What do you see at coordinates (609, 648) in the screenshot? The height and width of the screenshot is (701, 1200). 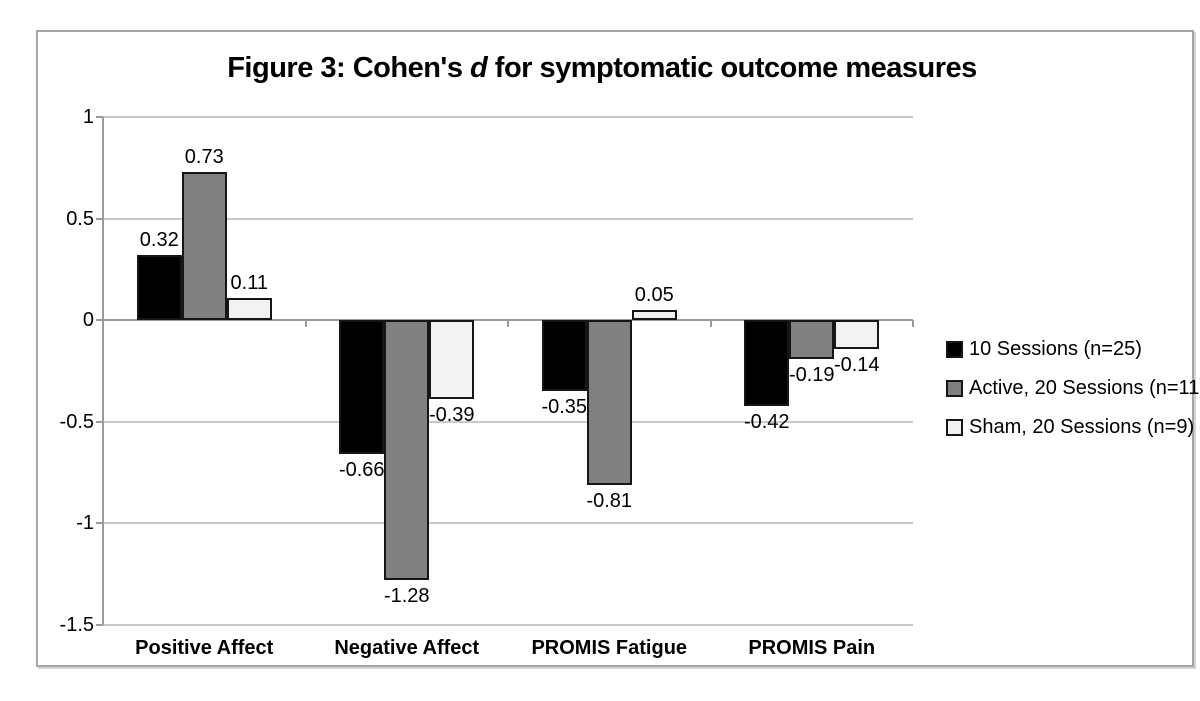 I see `category-label: PROMIS Fatigue` at bounding box center [609, 648].